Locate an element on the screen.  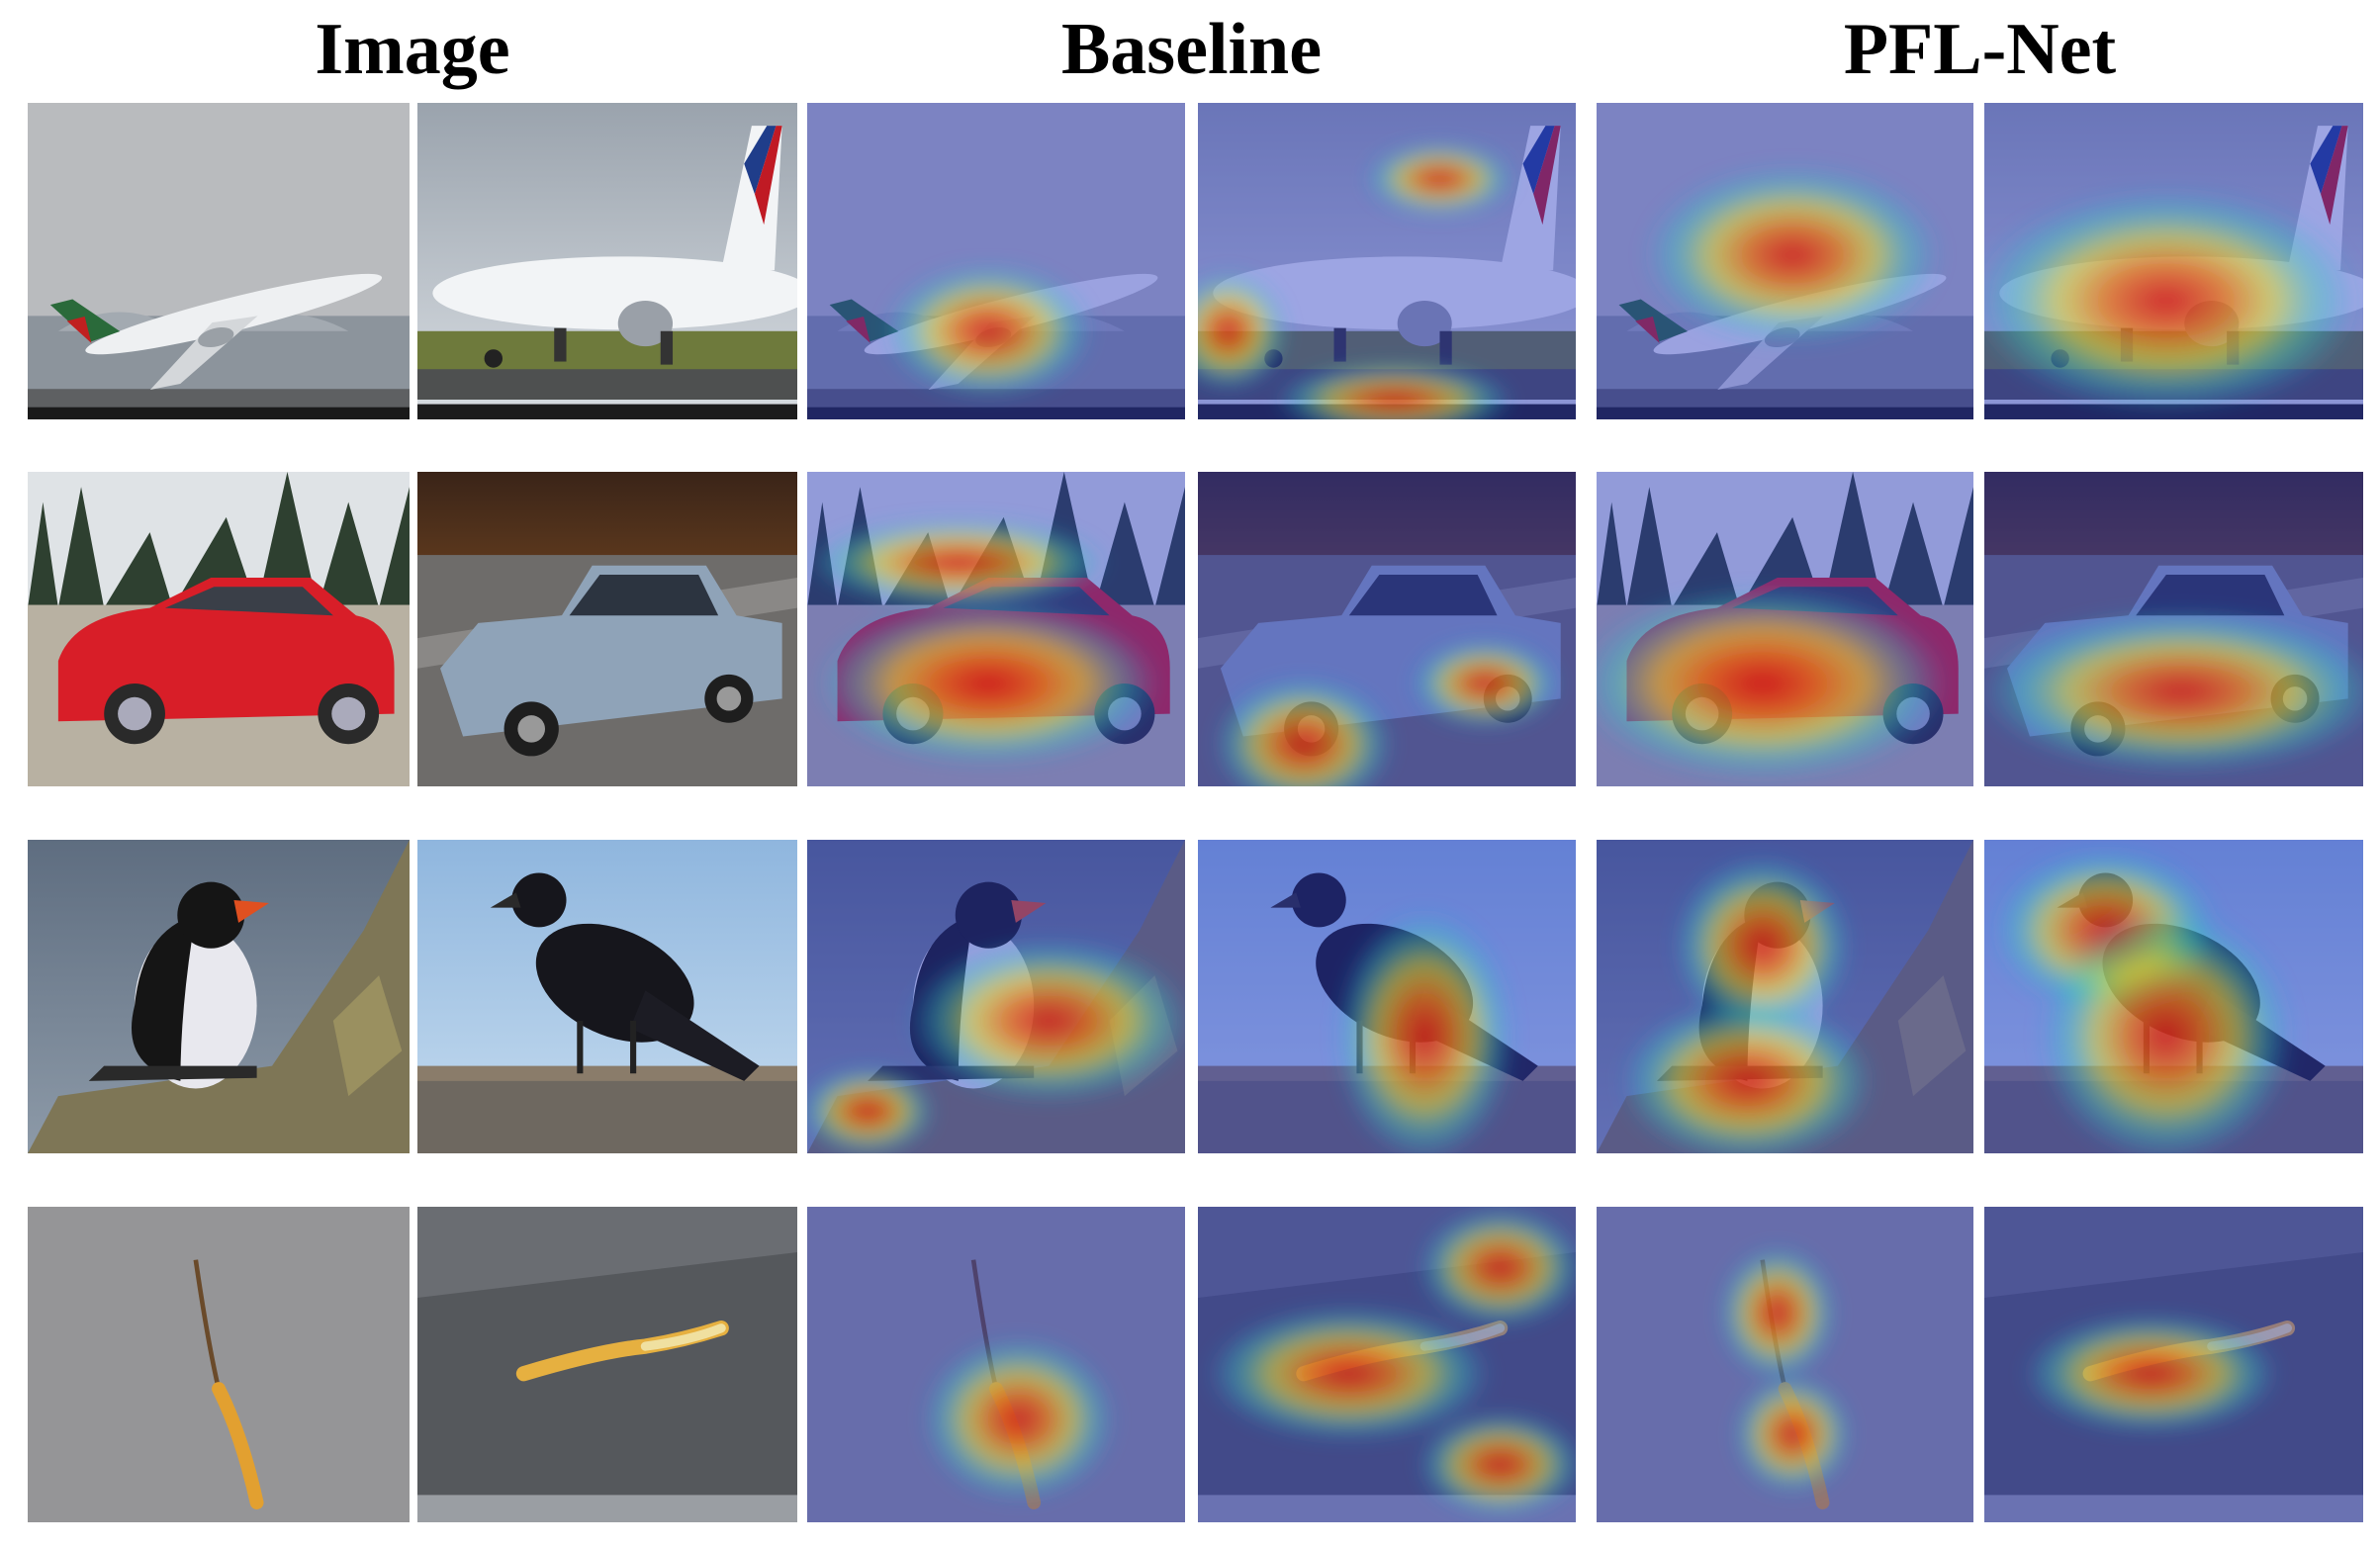
column-header: PFL-Net is located at coordinates (1980, 49).